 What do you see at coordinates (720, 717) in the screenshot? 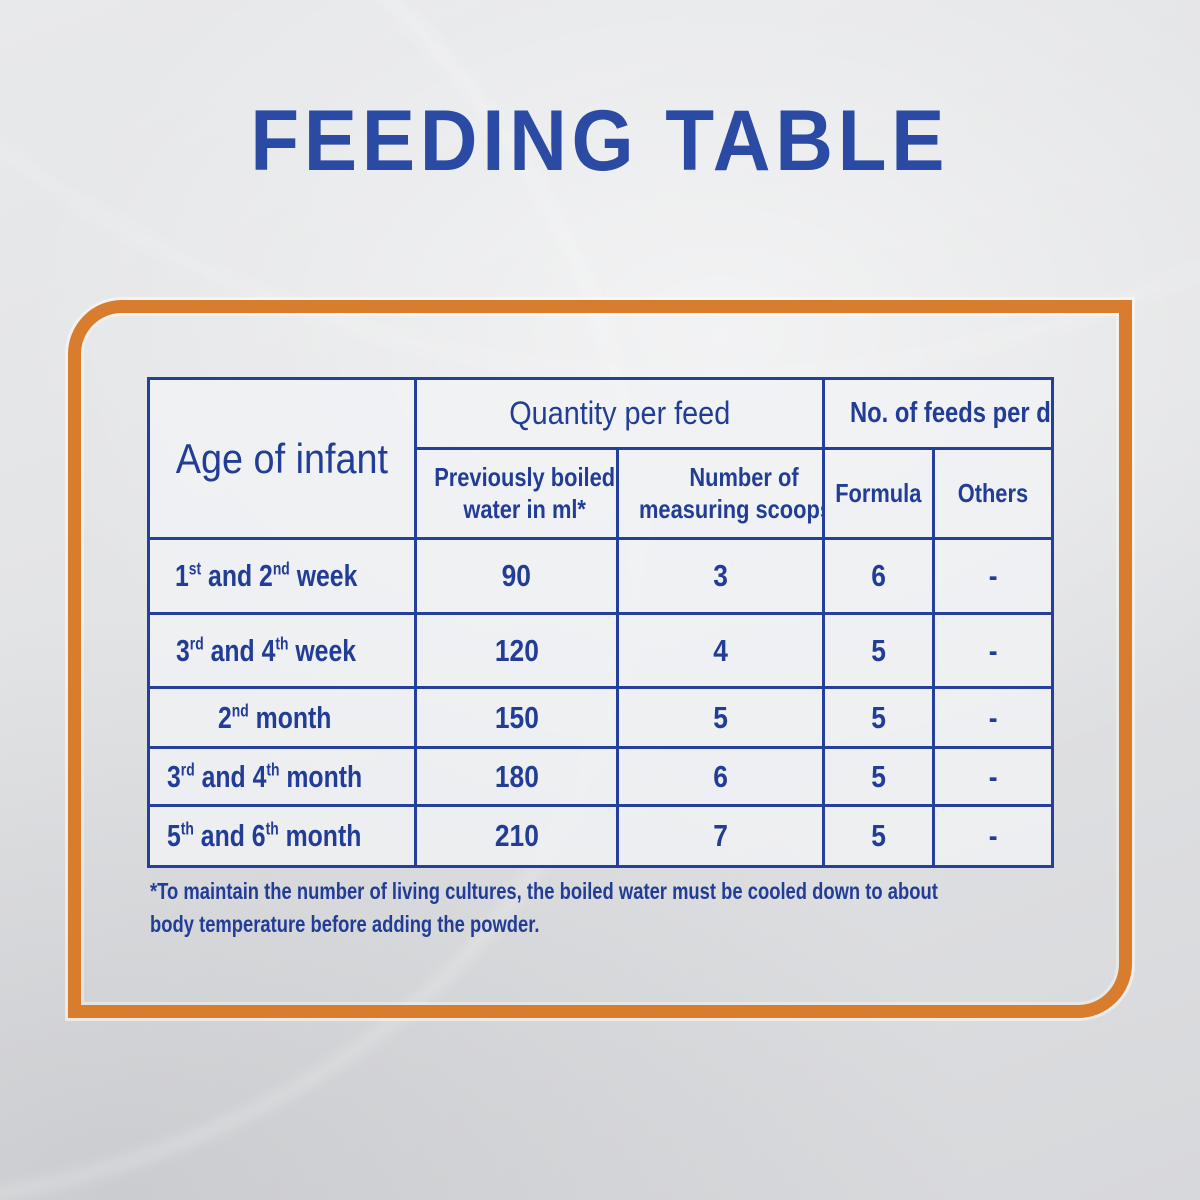
I see `cell-scoops: 5` at bounding box center [720, 717].